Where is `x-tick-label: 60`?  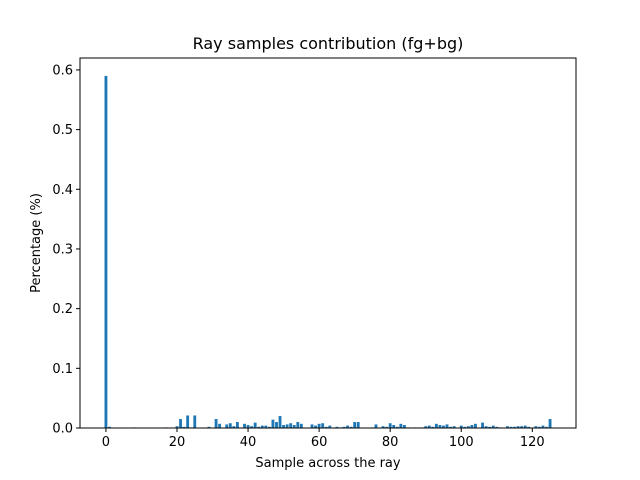
x-tick-label: 60 is located at coordinates (319, 442).